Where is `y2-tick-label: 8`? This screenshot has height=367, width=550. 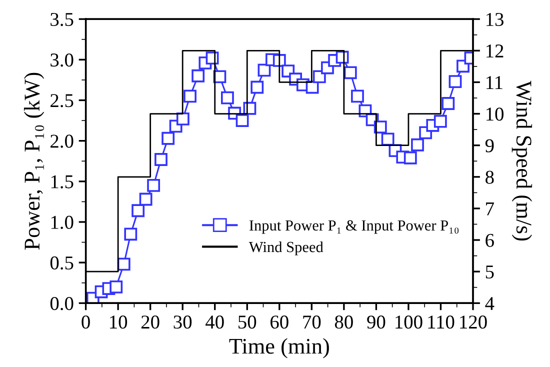 y2-tick-label: 8 is located at coordinates (490, 177).